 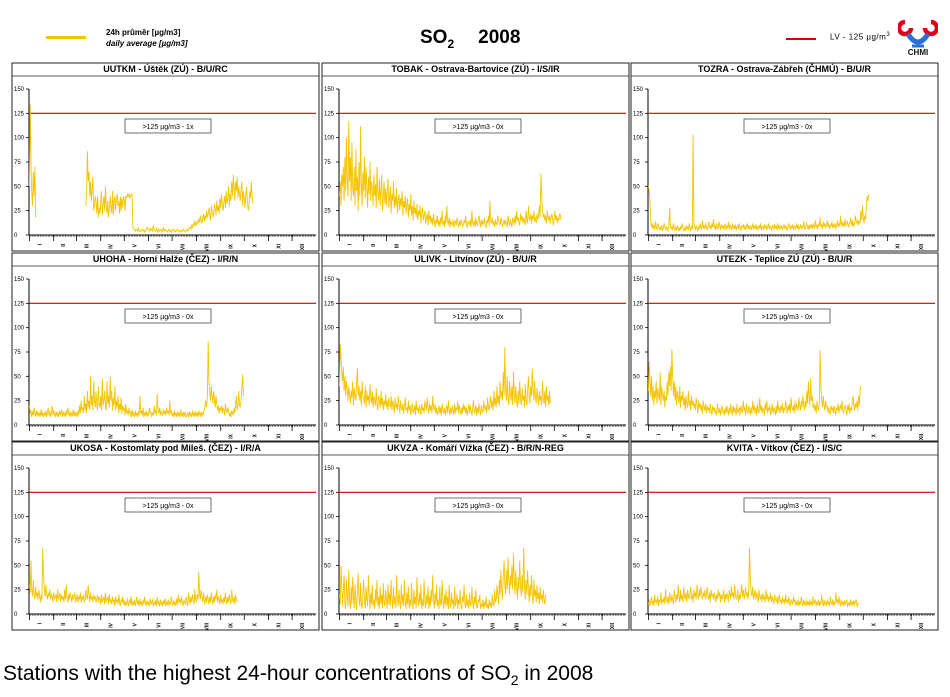 I want to click on title-pollutant: SO, so click(x=434, y=37).